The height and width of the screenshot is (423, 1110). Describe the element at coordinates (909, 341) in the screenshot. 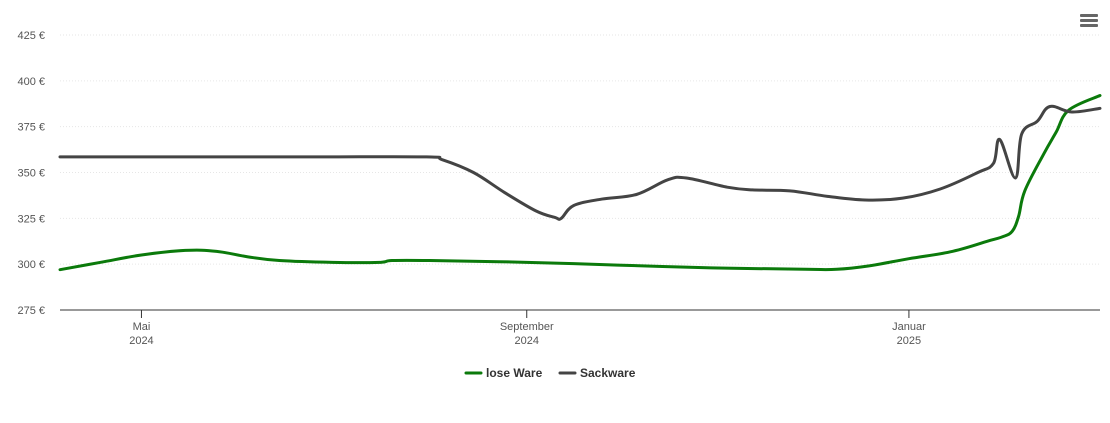

I see `x-tick-year: 2025` at that location.